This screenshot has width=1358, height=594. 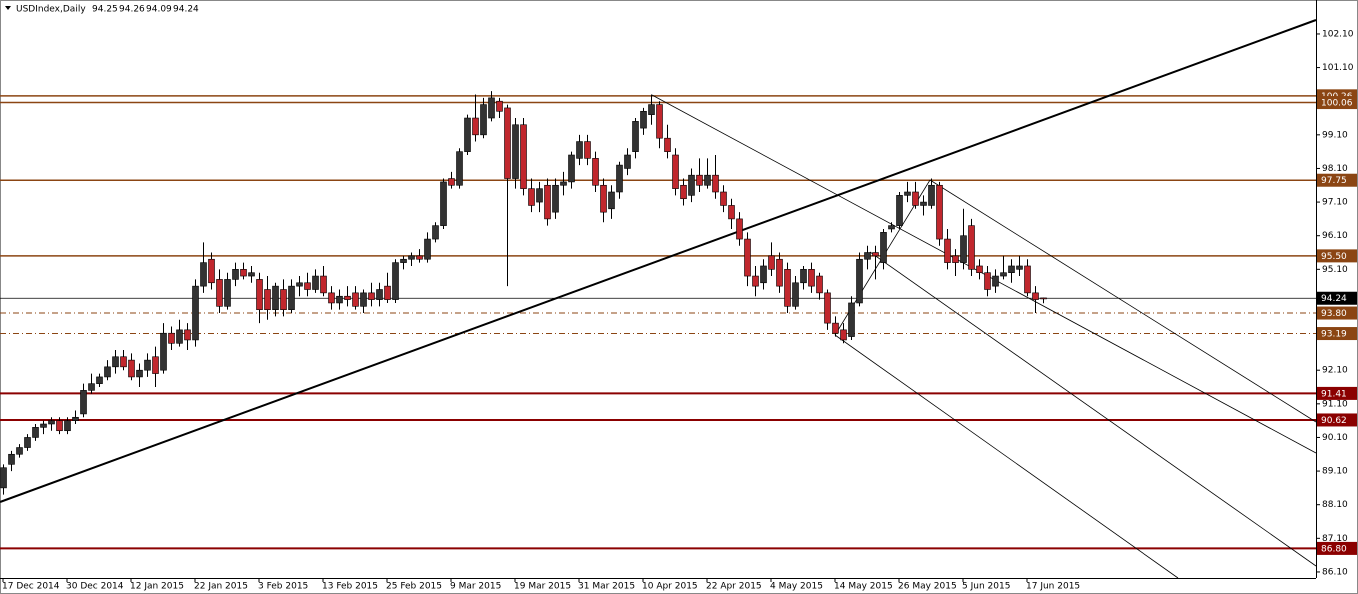 What do you see at coordinates (186, 10) in the screenshot?
I see `ohlc-close: 94.24` at bounding box center [186, 10].